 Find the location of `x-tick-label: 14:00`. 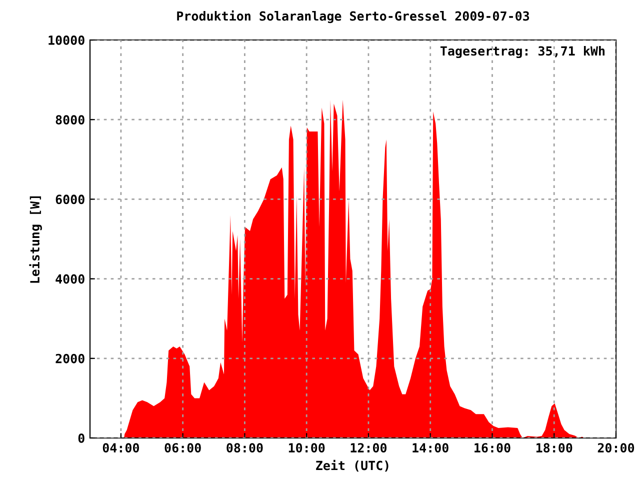

x-tick-label: 14:00 is located at coordinates (430, 448).